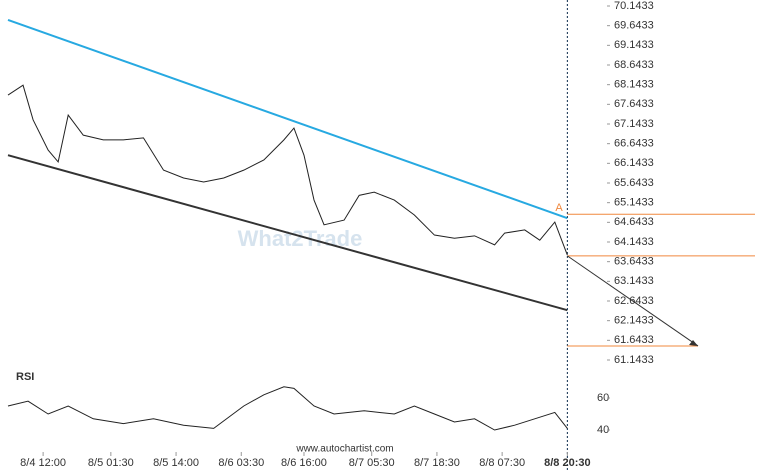 This screenshot has height=475, width=760. I want to click on y-tick-label: 69.1433, so click(634, 45).